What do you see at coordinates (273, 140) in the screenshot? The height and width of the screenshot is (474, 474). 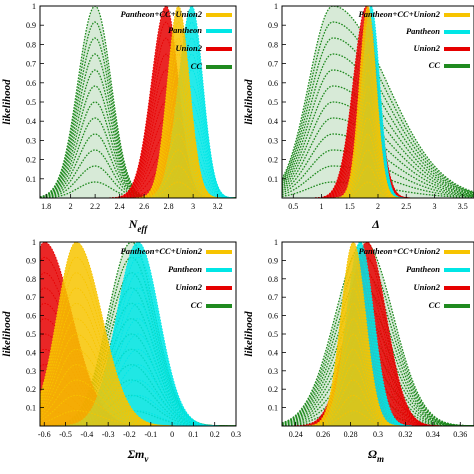 I see `y-tick-label: 0.3` at bounding box center [273, 140].